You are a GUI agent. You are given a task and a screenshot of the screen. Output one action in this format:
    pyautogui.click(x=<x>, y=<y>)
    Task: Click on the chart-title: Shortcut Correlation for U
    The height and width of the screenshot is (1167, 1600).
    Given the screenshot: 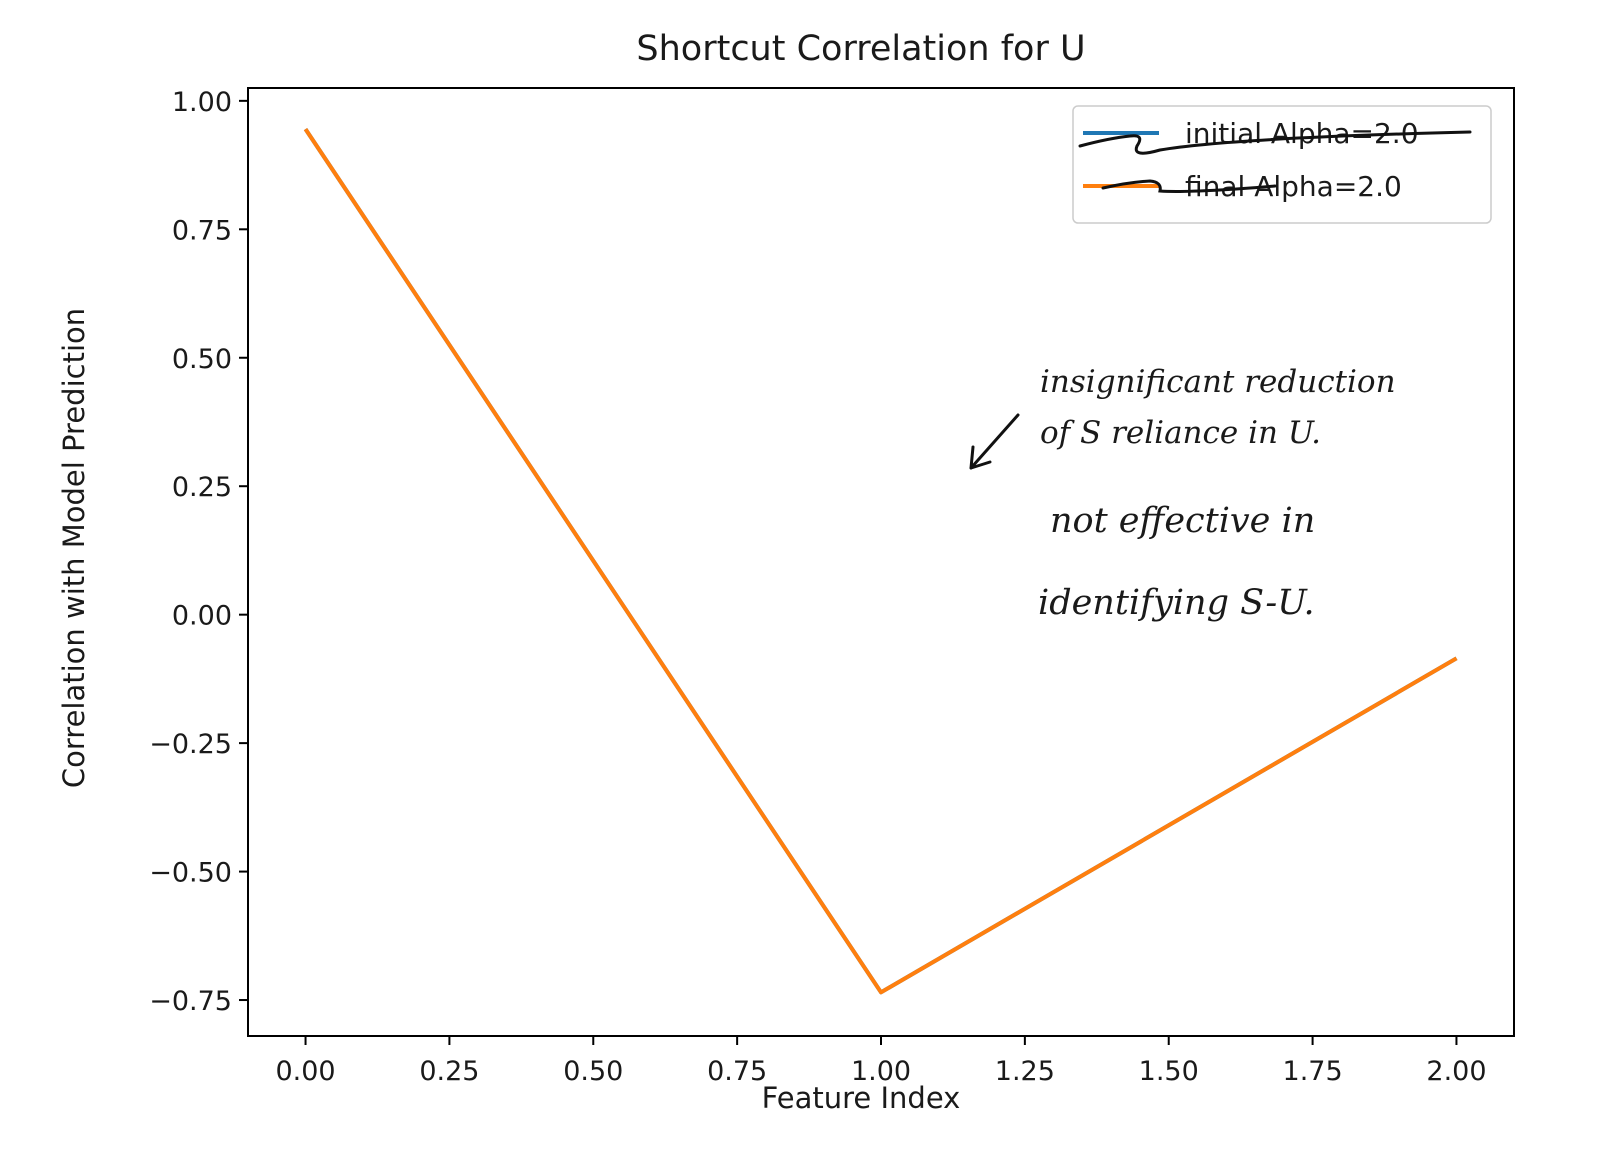 What is the action you would take?
    pyautogui.click(x=860, y=49)
    